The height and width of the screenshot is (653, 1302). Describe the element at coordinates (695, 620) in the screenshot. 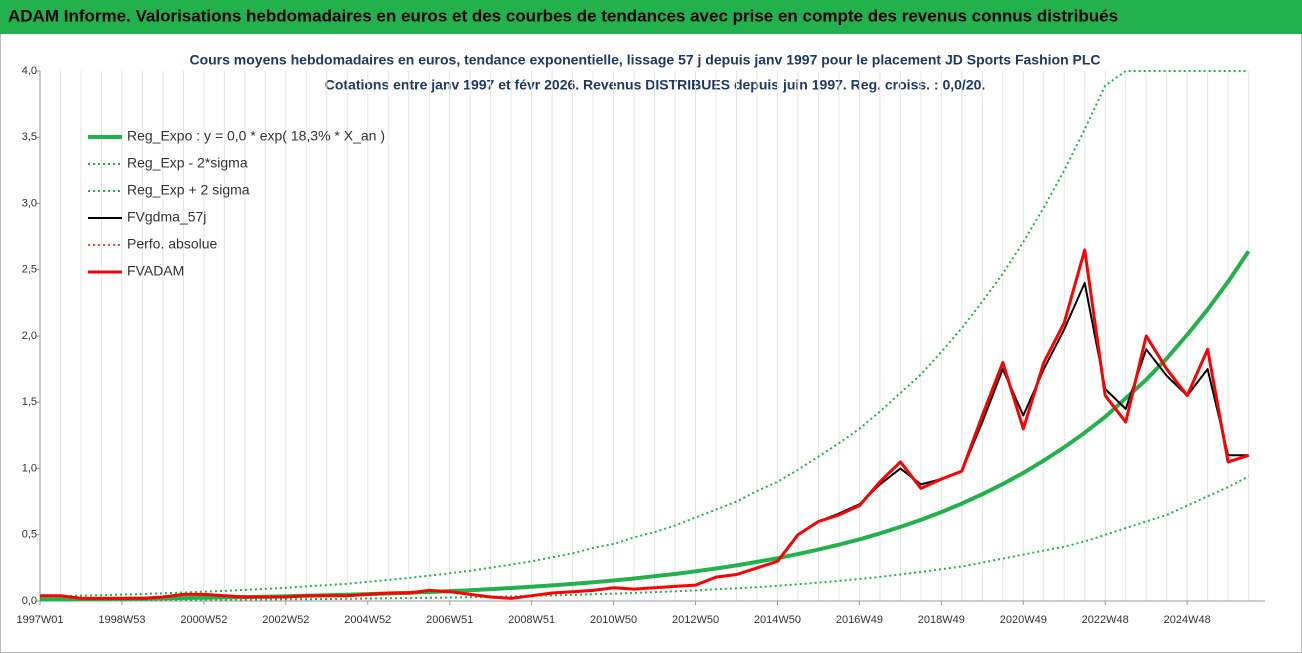

I see `x-tick-label: 2012W50` at that location.